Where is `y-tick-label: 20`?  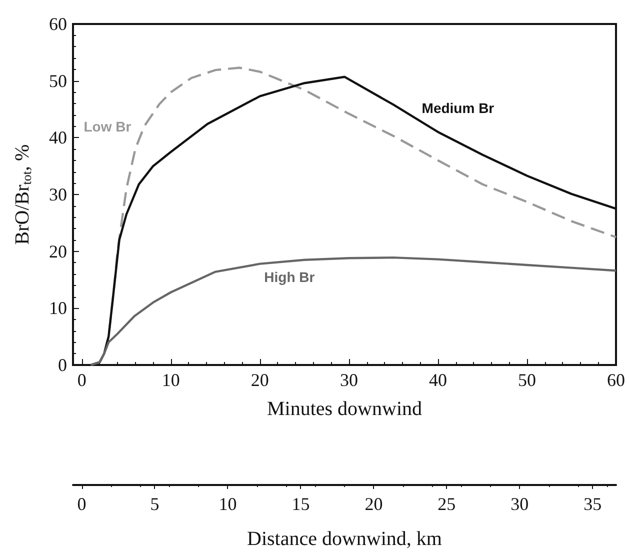 y-tick-label: 20 is located at coordinates (58, 251).